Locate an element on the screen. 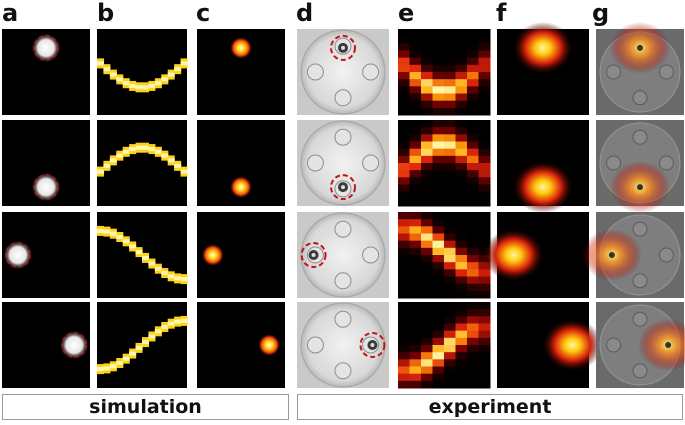  panel-label-a: a is located at coordinates (10, 13).